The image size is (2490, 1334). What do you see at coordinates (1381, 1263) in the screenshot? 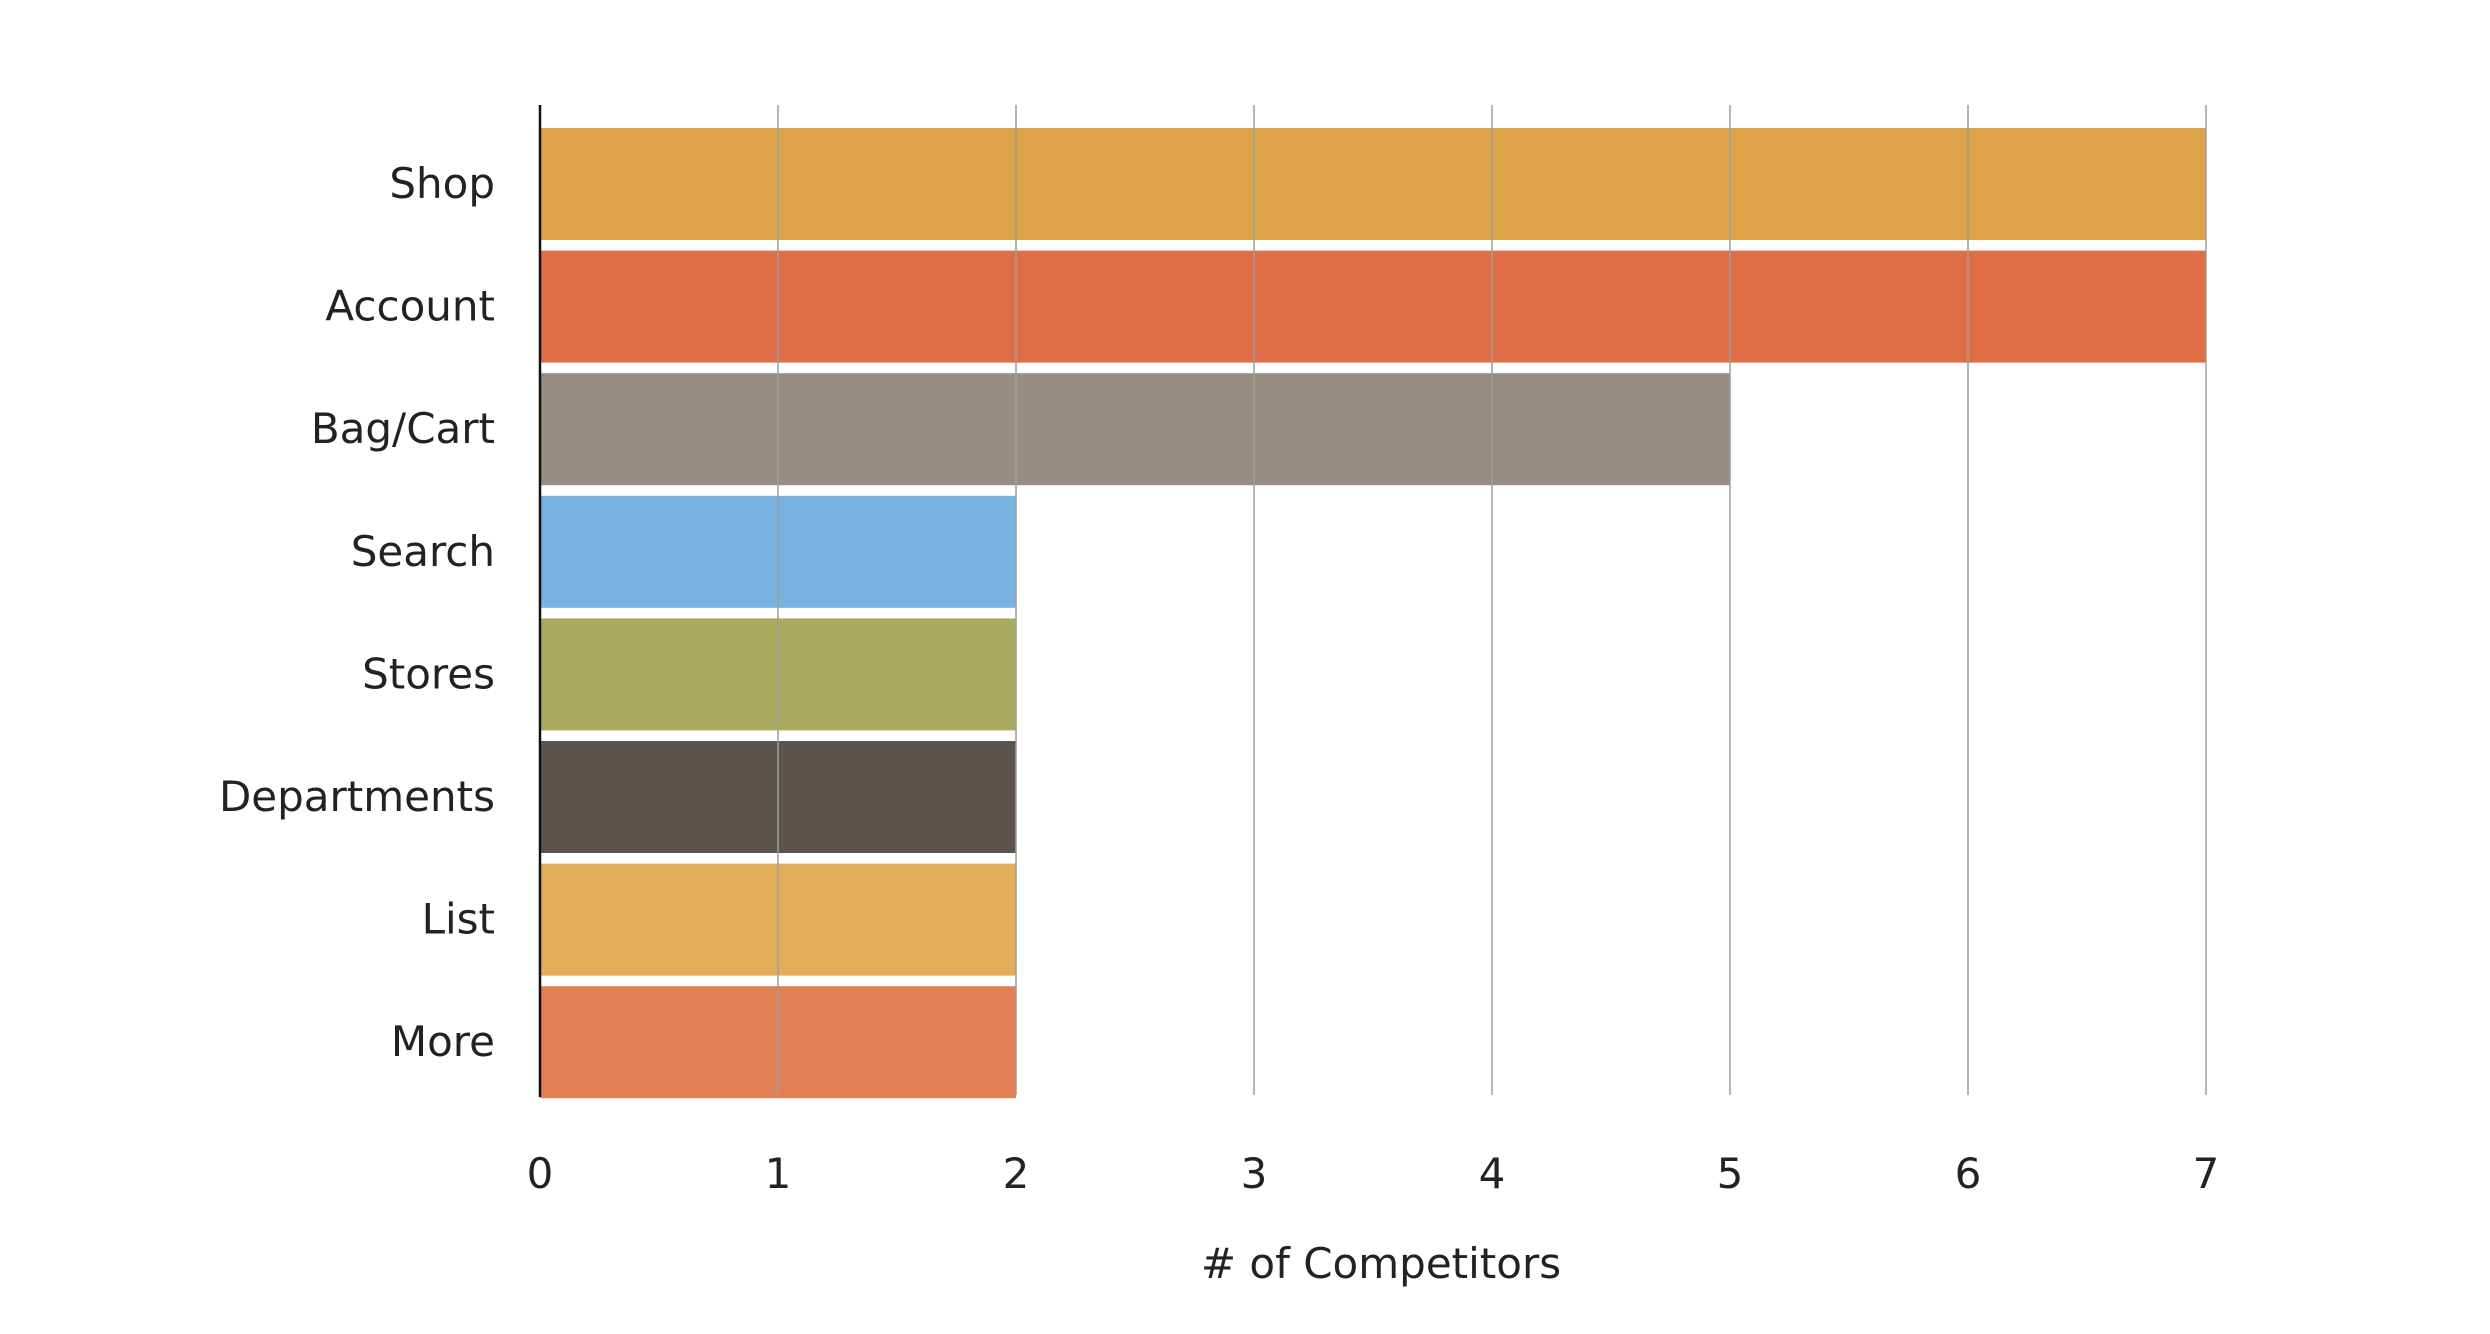
I see `x-axis-title: # of Competitors` at bounding box center [1381, 1263].